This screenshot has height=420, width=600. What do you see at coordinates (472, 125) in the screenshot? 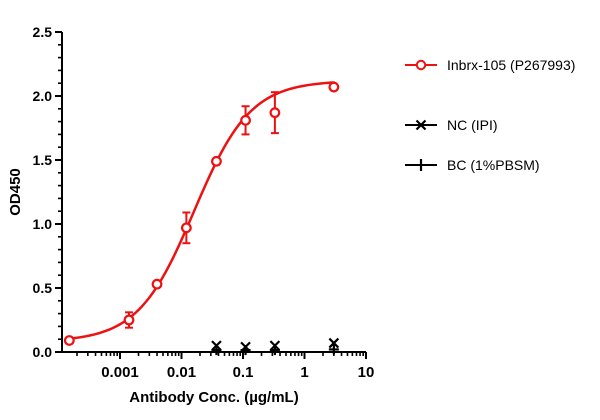
I see `legend-label-nc: NC (IPI)` at bounding box center [472, 125].